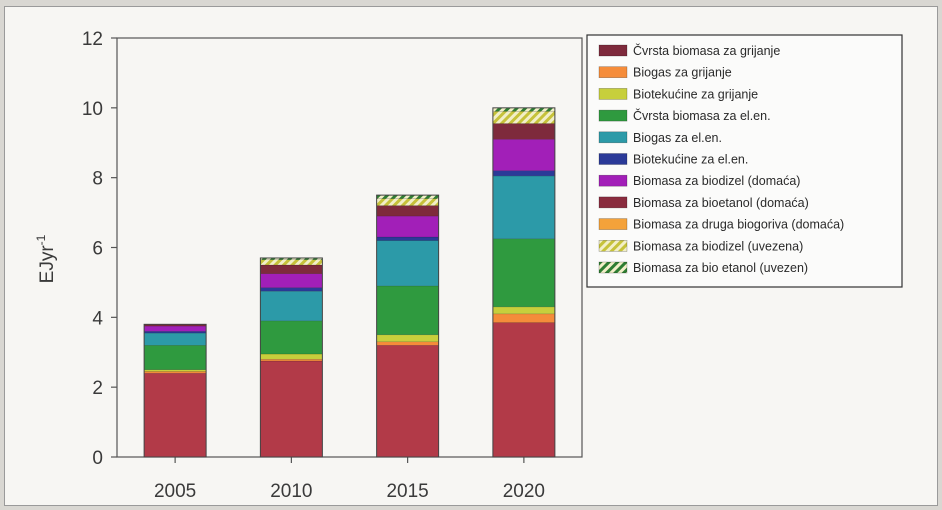 The width and height of the screenshot is (942, 510). What do you see at coordinates (97, 318) in the screenshot?
I see `y-tick-label: 4` at bounding box center [97, 318].